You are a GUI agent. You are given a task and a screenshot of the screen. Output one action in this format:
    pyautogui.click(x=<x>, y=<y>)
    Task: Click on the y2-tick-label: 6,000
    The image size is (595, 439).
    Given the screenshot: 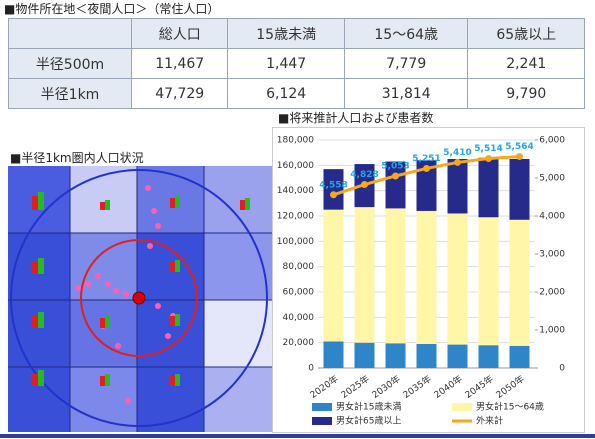 What is the action you would take?
    pyautogui.click(x=552, y=141)
    